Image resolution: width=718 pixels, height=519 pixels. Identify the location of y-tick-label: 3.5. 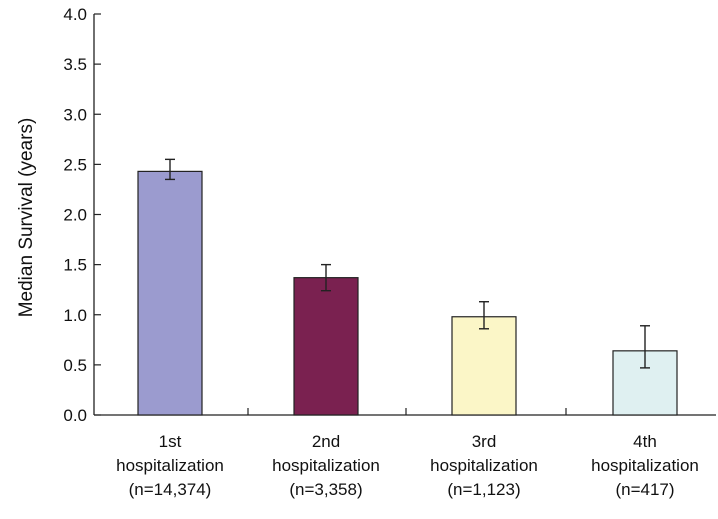
(75, 64).